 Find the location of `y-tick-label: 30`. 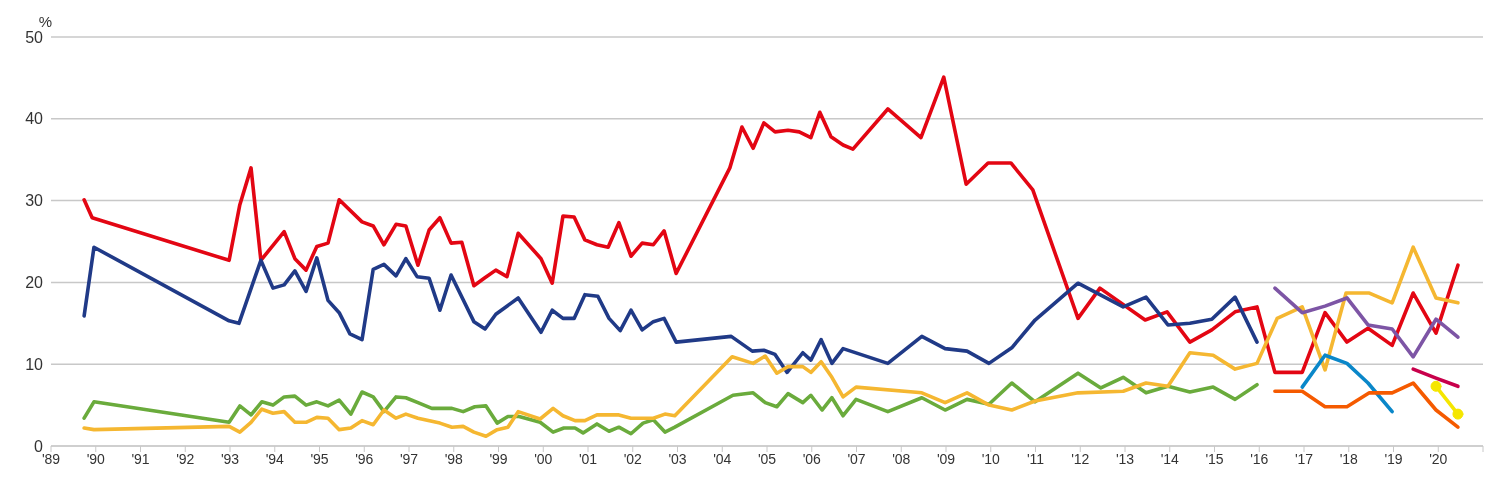

y-tick-label: 30 is located at coordinates (34, 201).